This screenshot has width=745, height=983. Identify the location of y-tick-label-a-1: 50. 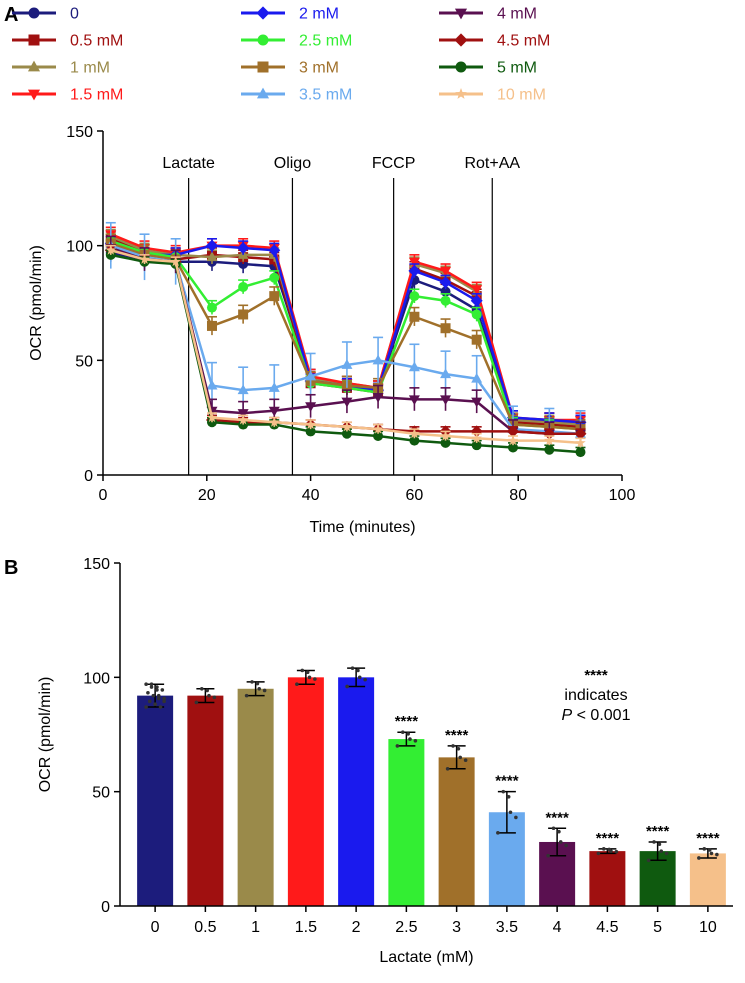
(84, 361).